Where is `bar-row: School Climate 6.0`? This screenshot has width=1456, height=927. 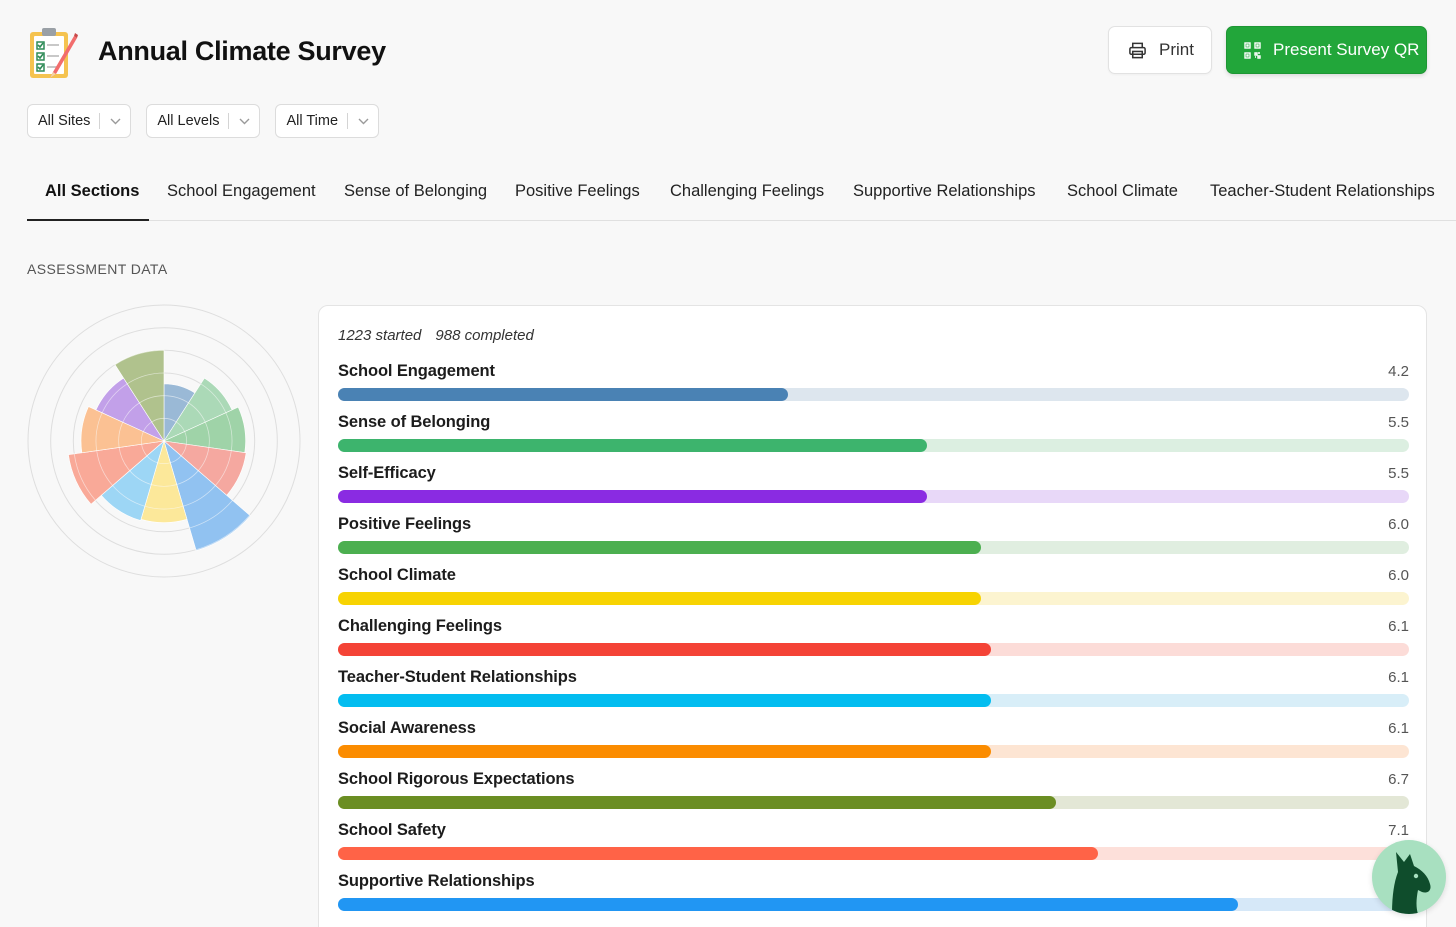
bar-row: School Climate 6.0 is located at coordinates (873, 589).